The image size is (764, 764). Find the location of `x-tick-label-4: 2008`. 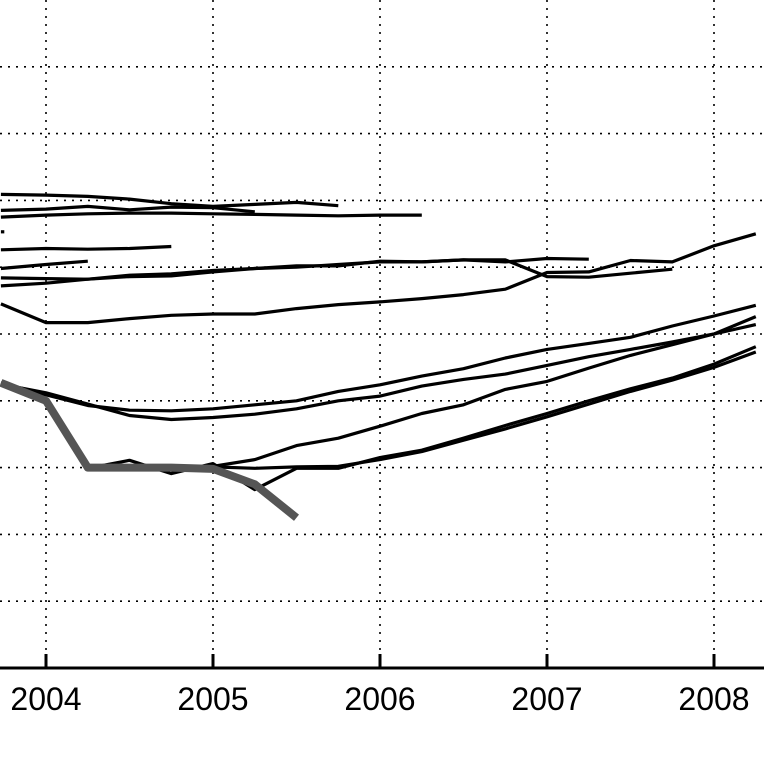

x-tick-label-4: 2008 is located at coordinates (713, 699).